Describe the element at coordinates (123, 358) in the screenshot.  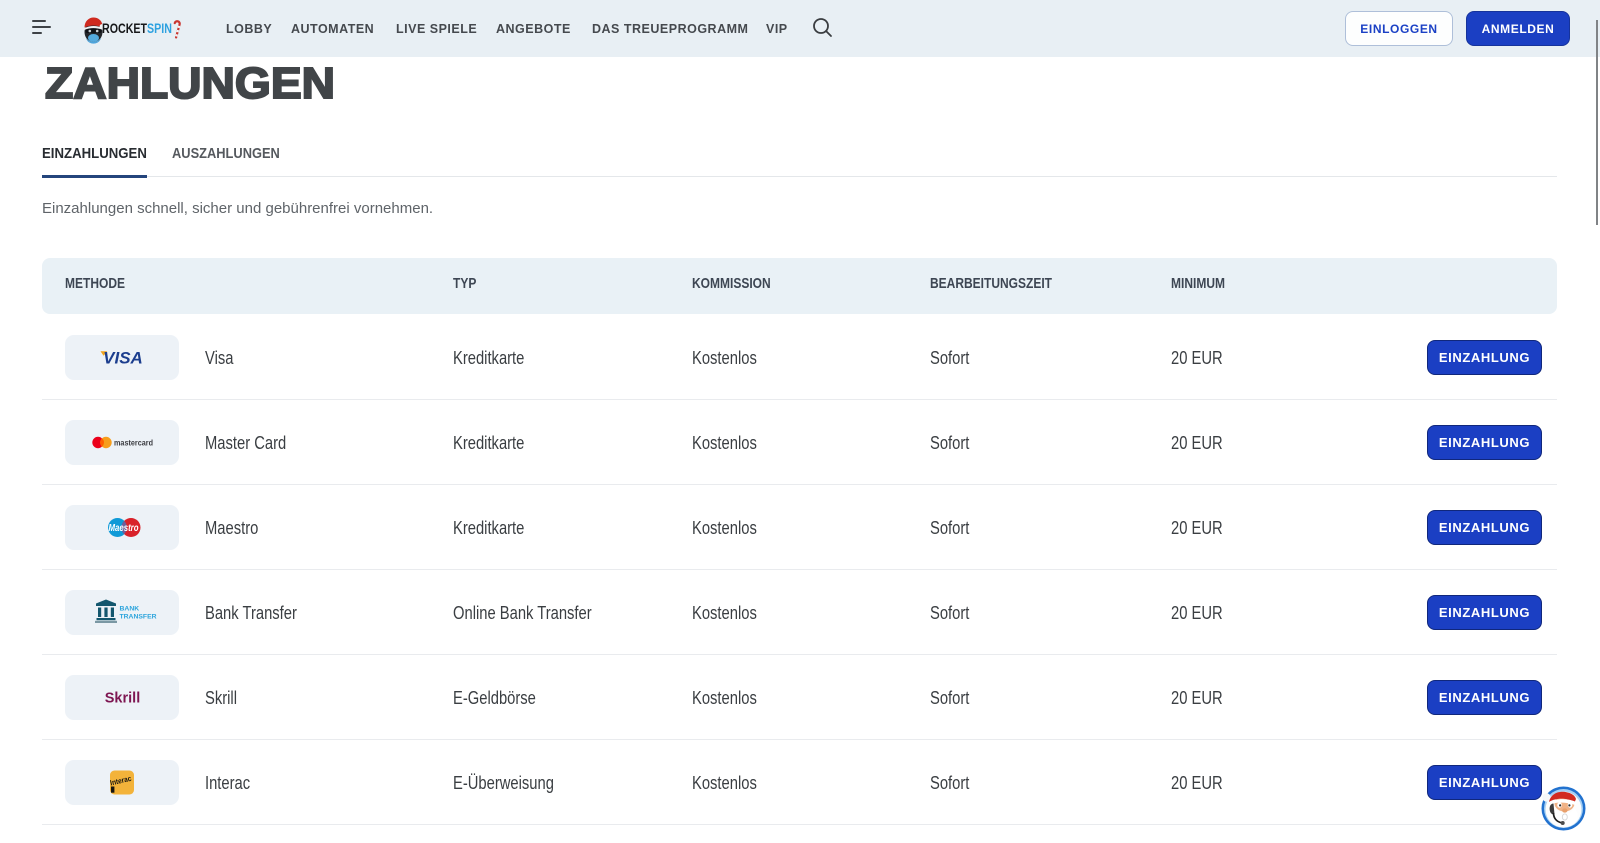
I see `svg-text: VISA` at that location.